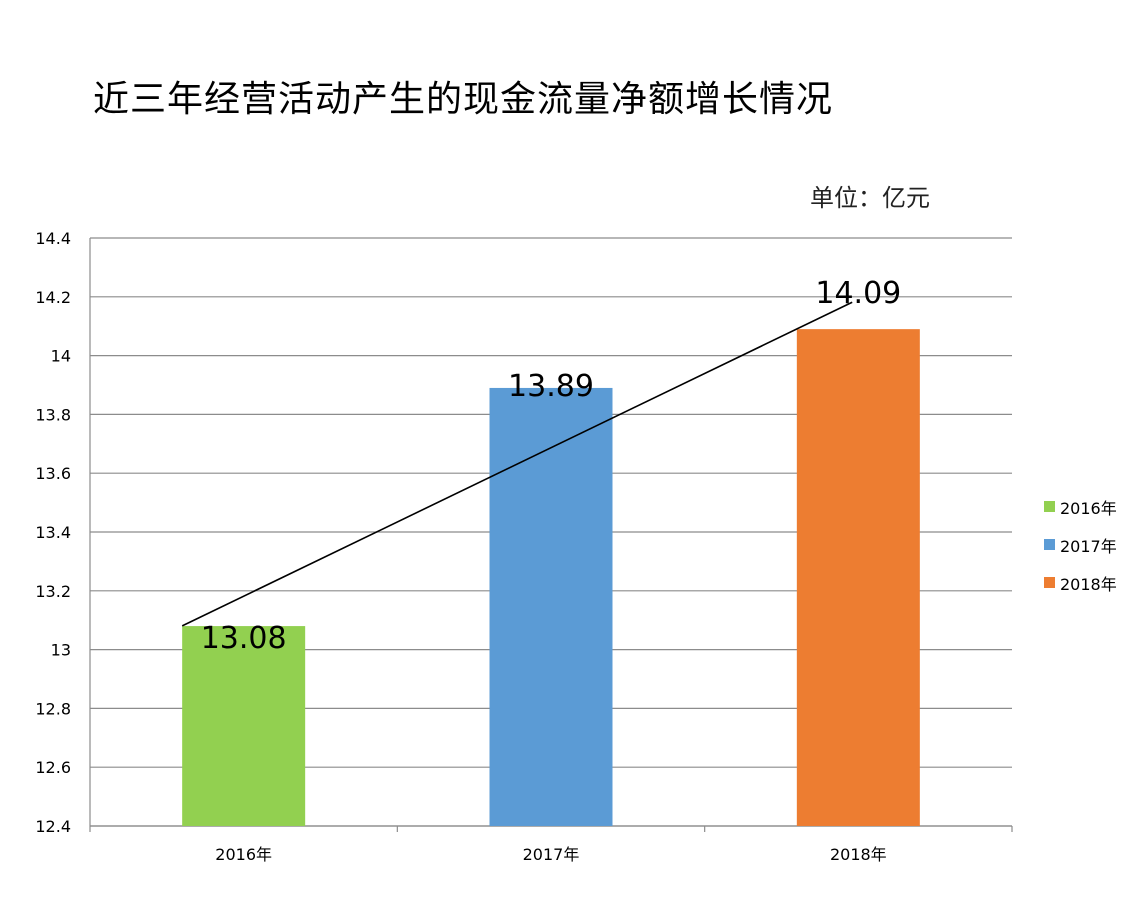  What do you see at coordinates (53, 297) in the screenshot?
I see `y-tick-label: 14.2` at bounding box center [53, 297].